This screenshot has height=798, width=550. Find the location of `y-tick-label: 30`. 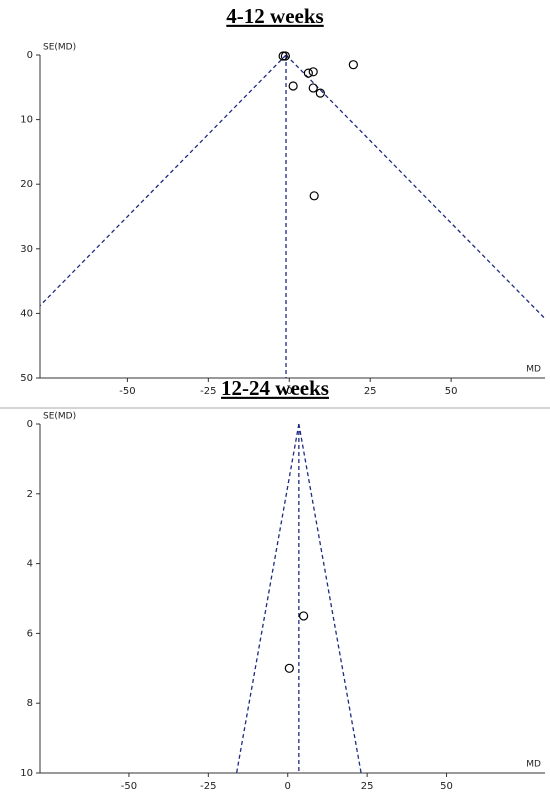

y-tick-label: 30 is located at coordinates (26, 249).